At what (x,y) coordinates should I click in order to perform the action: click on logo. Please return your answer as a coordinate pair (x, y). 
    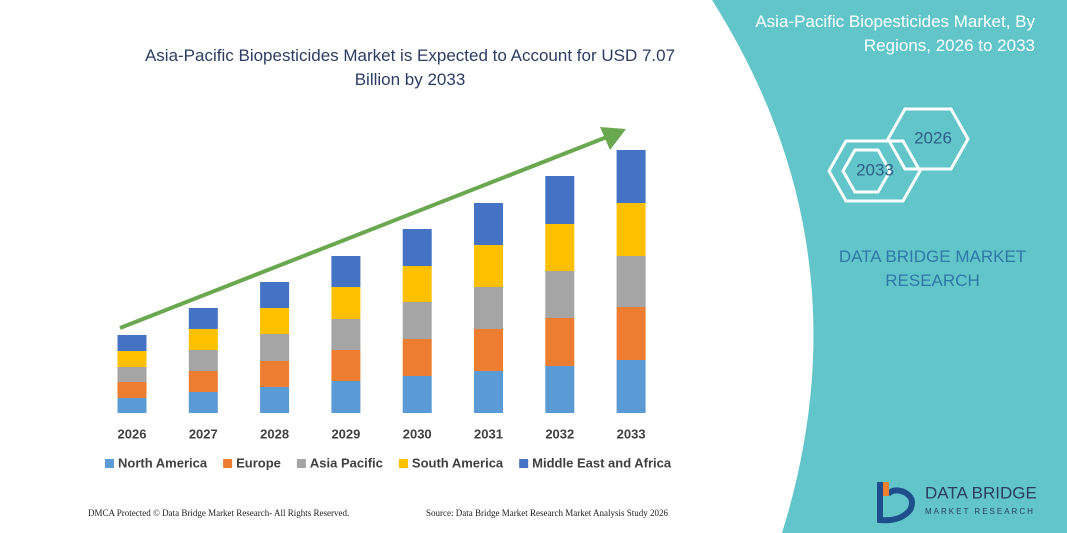
    Looking at the image, I should click on (896, 503).